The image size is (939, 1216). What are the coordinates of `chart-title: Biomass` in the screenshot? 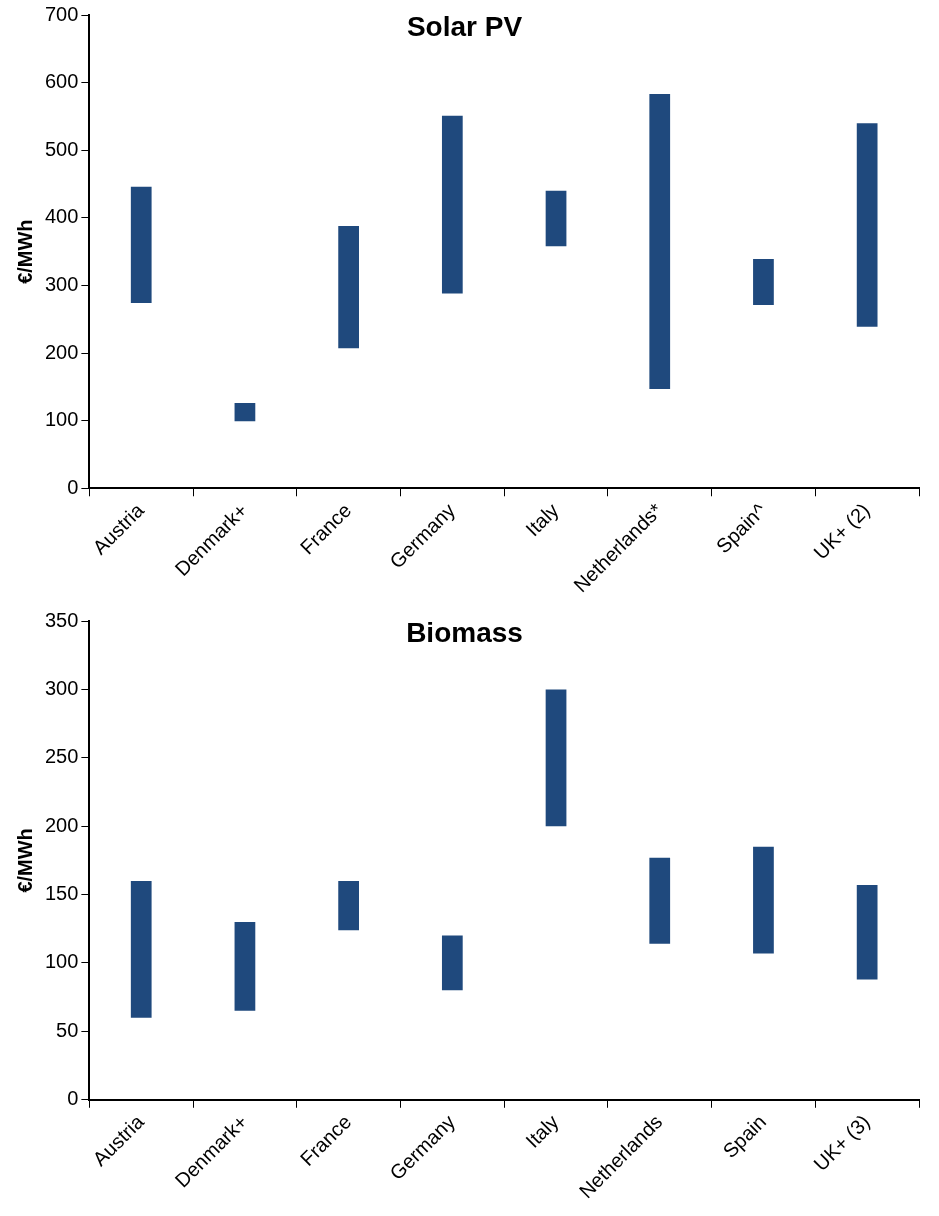 It's located at (464, 632).